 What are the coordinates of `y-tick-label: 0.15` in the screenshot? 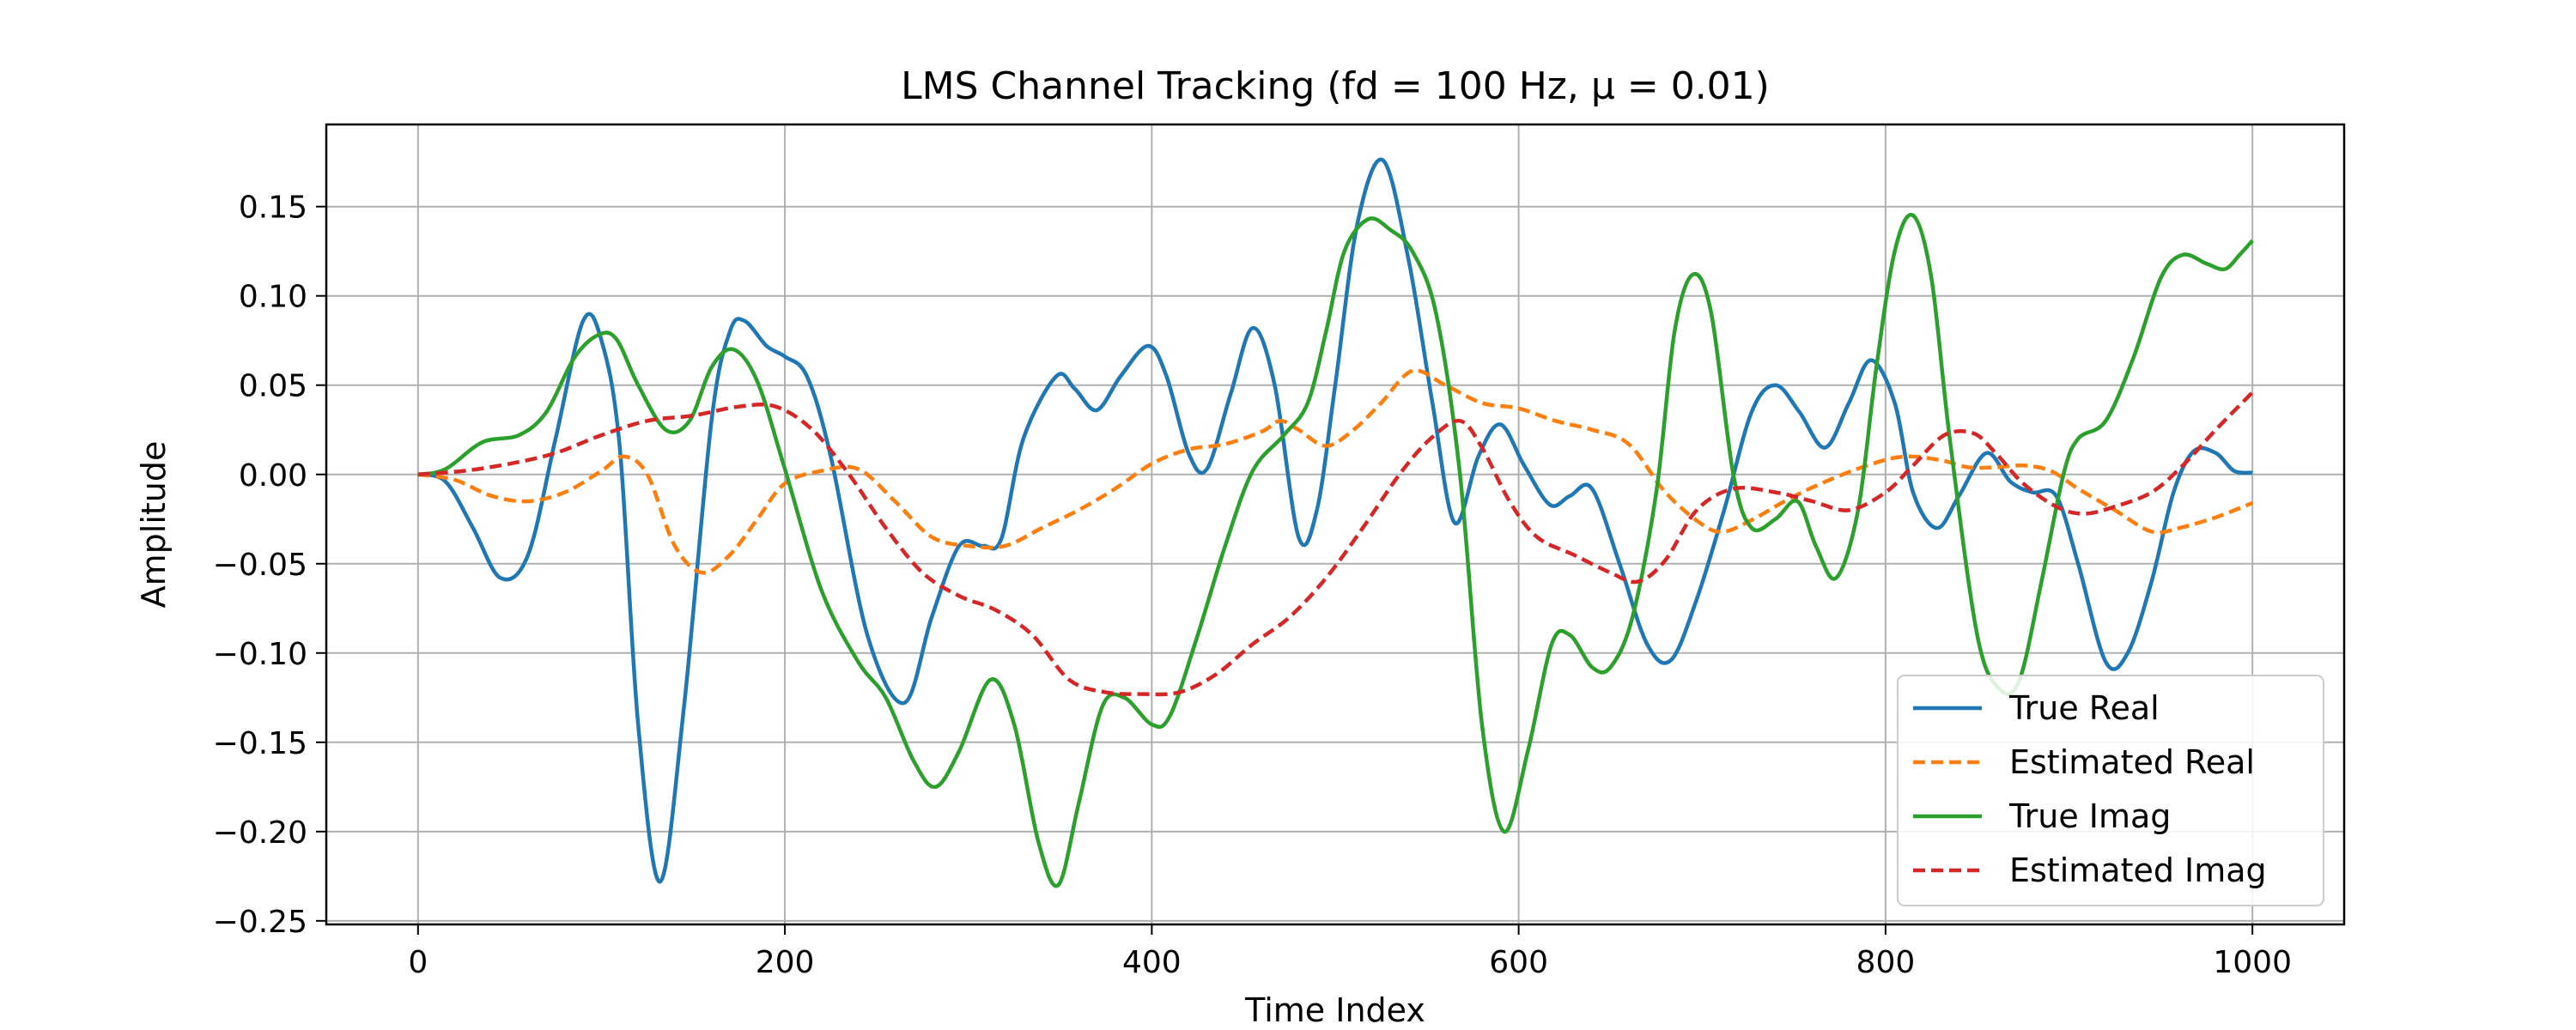 It's located at (273, 208).